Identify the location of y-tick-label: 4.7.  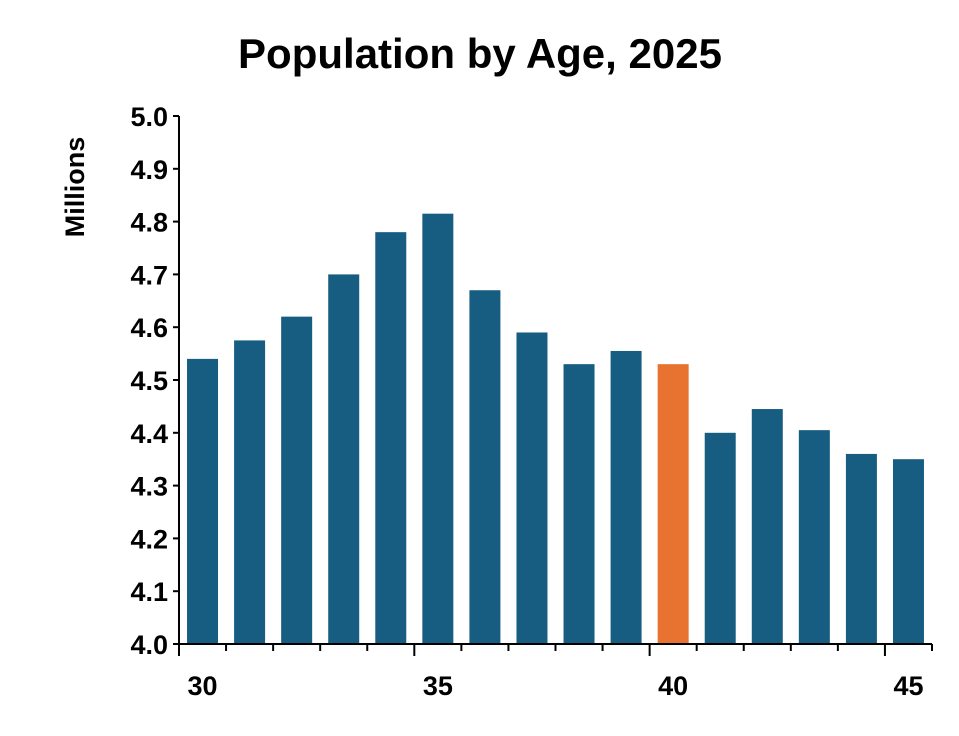
(149, 275).